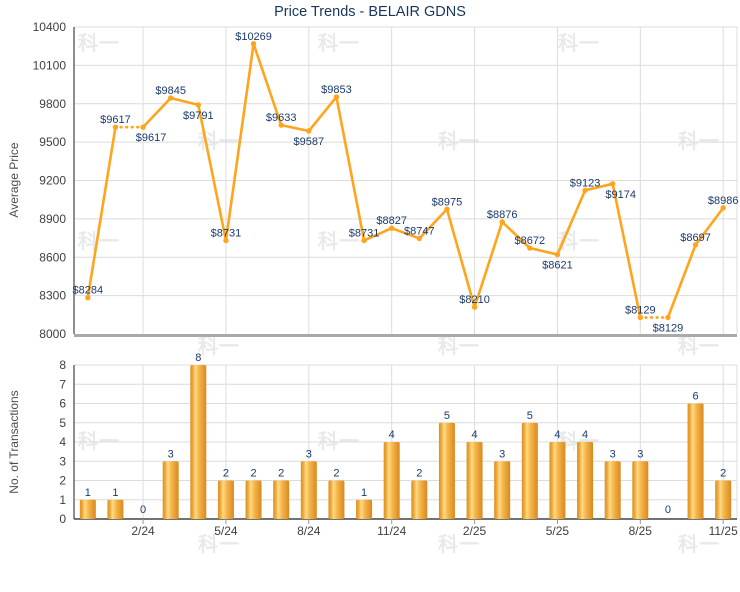 This screenshot has width=740, height=592. I want to click on data-point-label: $8672, so click(530, 241).